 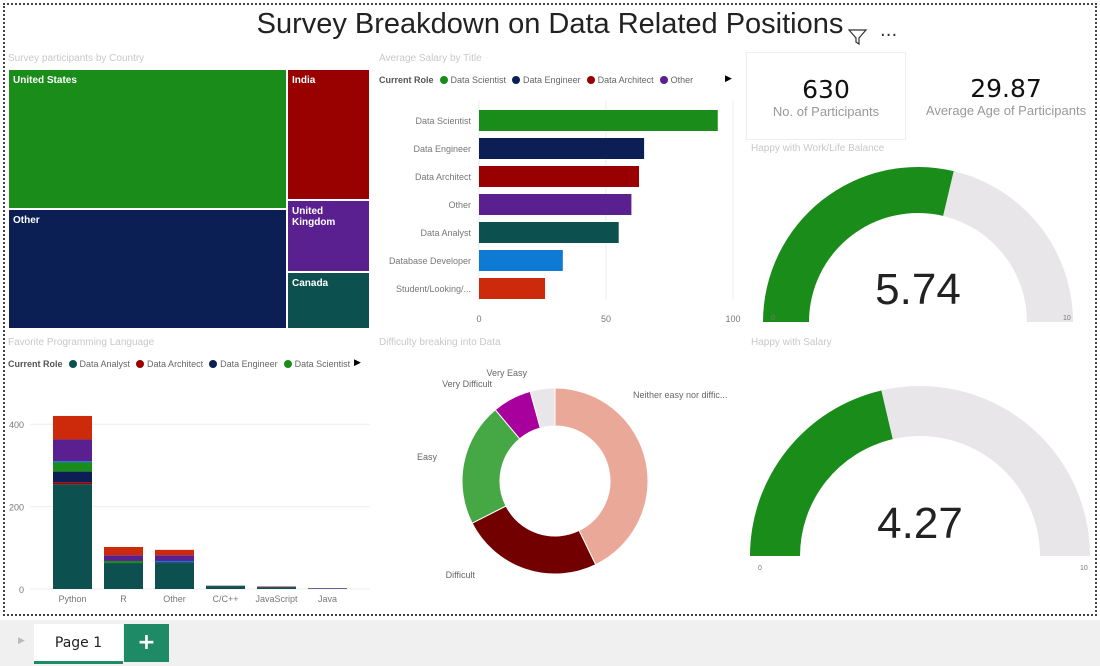 I want to click on slice-label: Difficult, so click(x=461, y=575).